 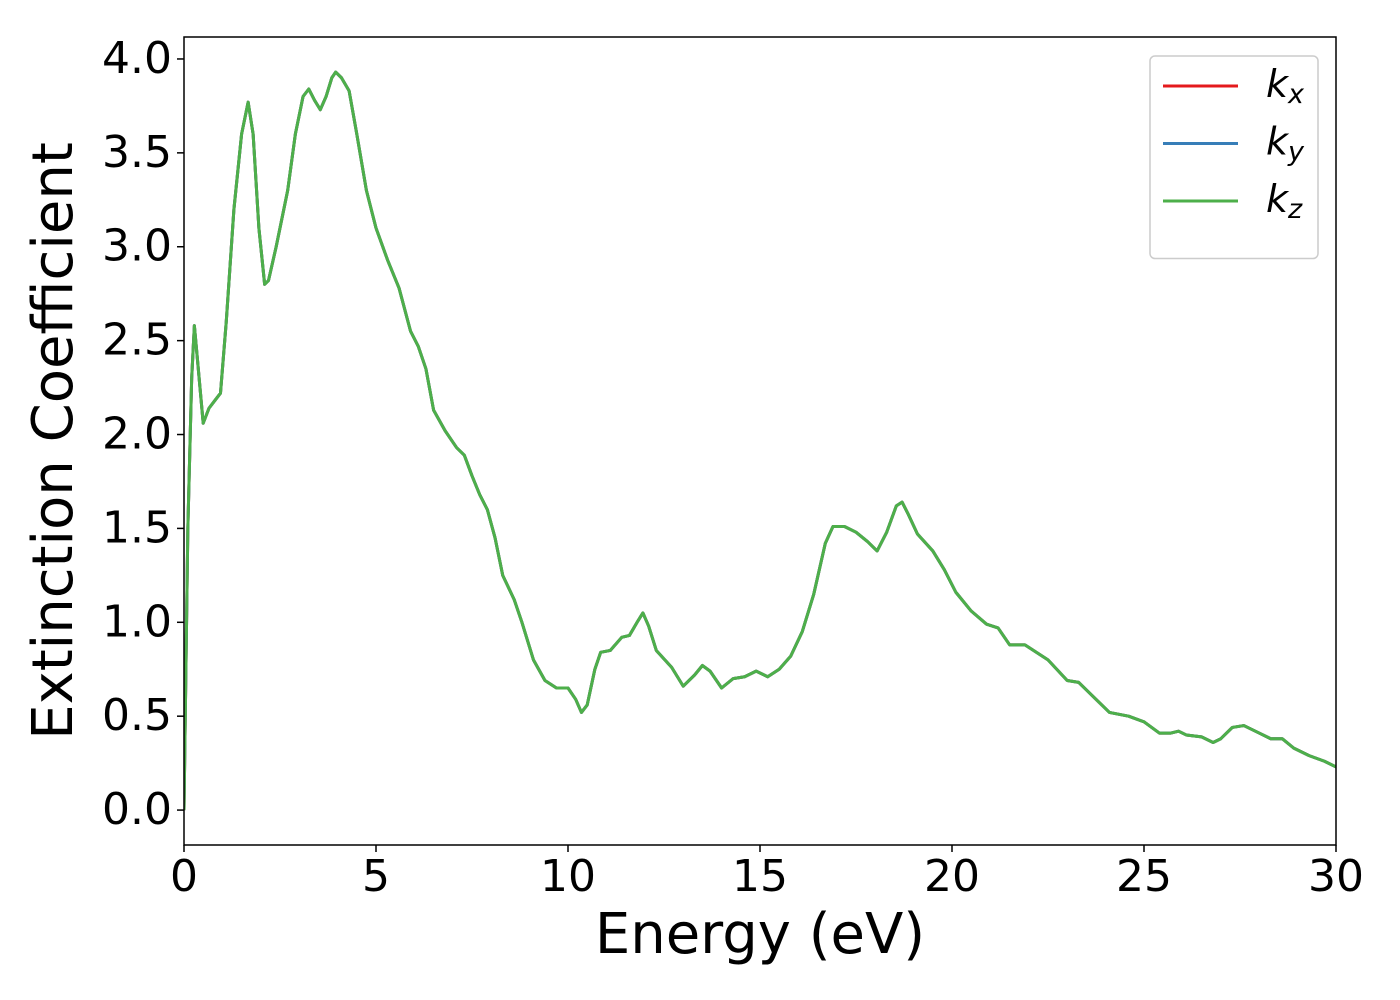 I want to click on x-axis-label: Energy (eV), so click(x=760, y=934).